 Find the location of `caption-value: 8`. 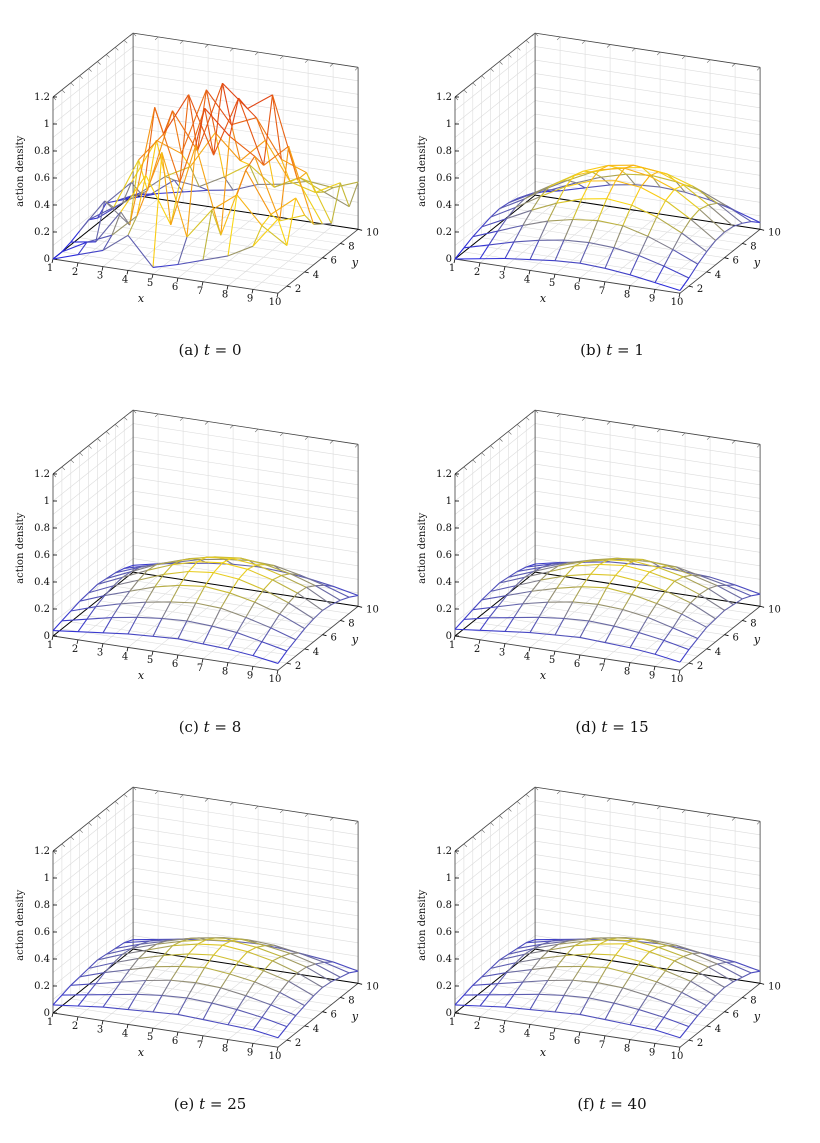

caption-value: 8 is located at coordinates (236, 727).